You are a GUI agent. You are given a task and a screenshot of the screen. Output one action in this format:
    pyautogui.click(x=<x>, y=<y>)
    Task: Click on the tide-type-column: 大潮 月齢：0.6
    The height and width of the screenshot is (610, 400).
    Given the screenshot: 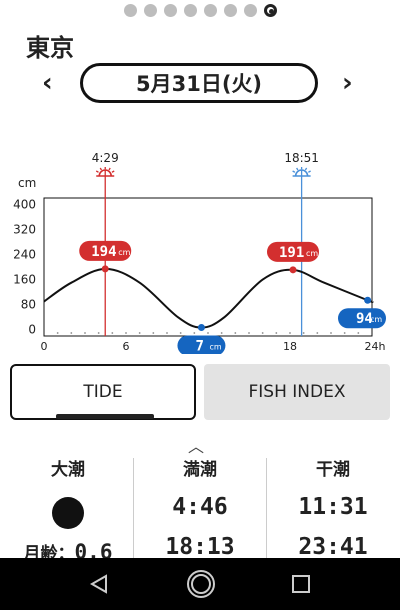 What is the action you would take?
    pyautogui.click(x=68, y=509)
    